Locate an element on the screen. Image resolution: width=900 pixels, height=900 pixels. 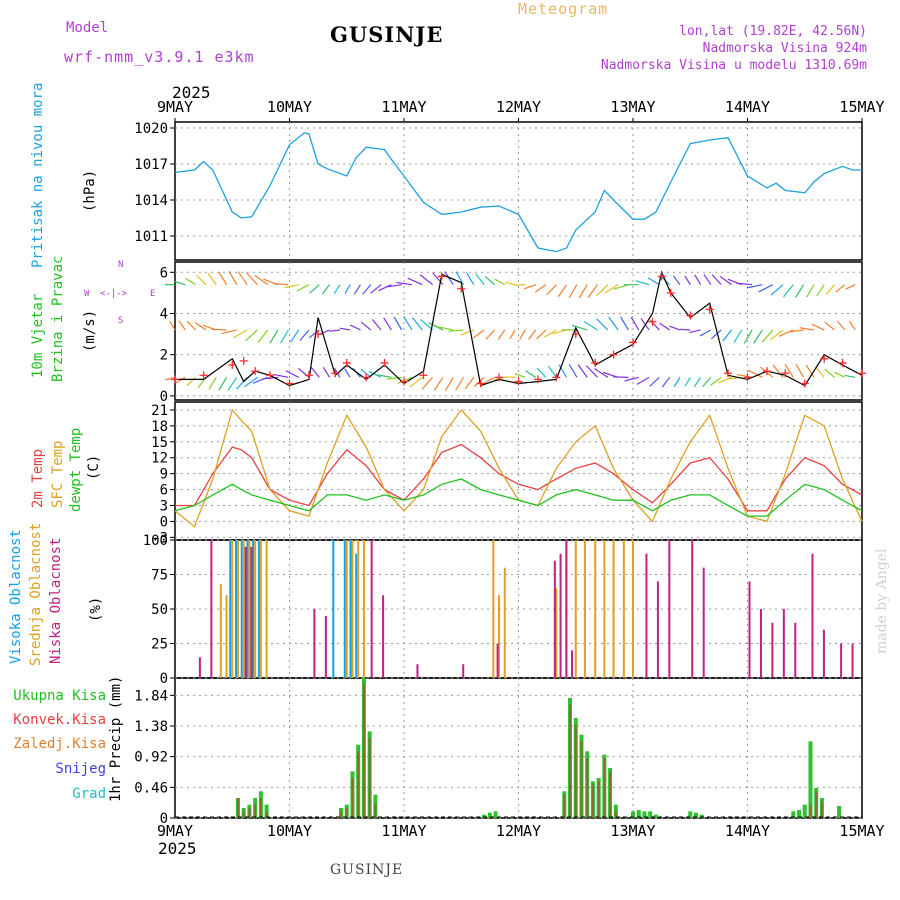
time-tick-top: 10MAY is located at coordinates (289, 107).